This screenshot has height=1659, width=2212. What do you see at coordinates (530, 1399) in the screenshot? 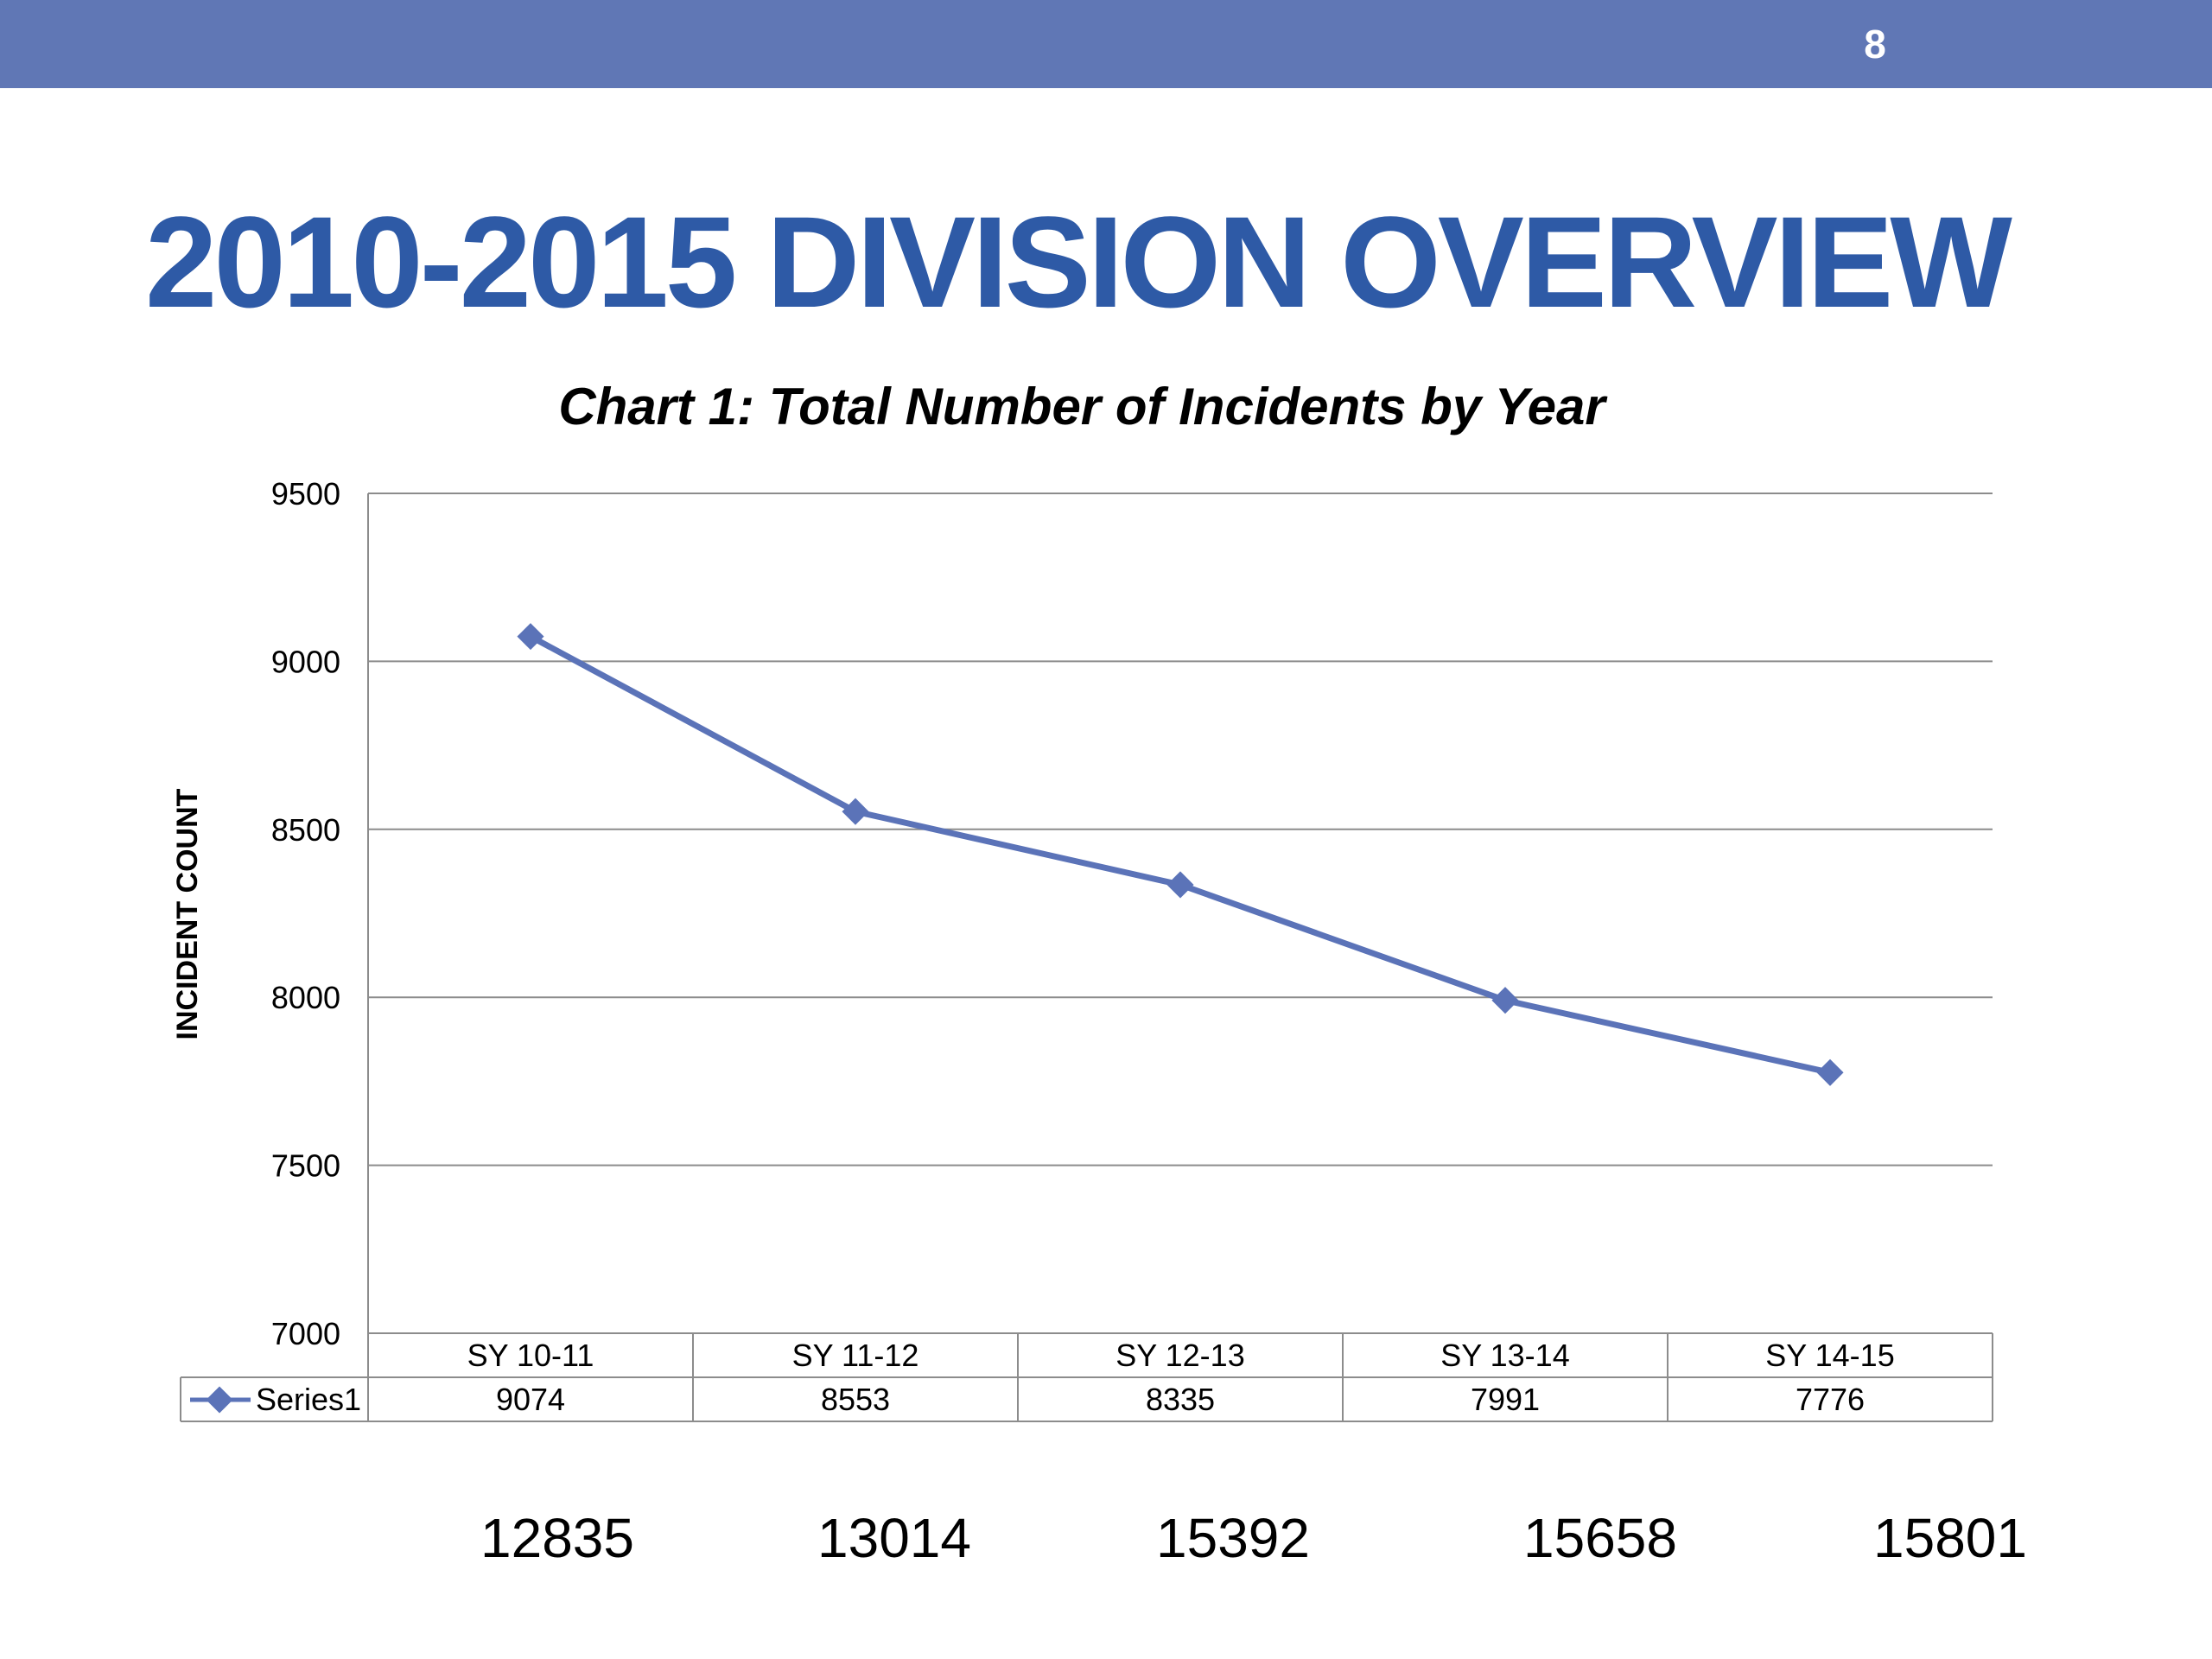
I see `data-value-label: 9074` at bounding box center [530, 1399].